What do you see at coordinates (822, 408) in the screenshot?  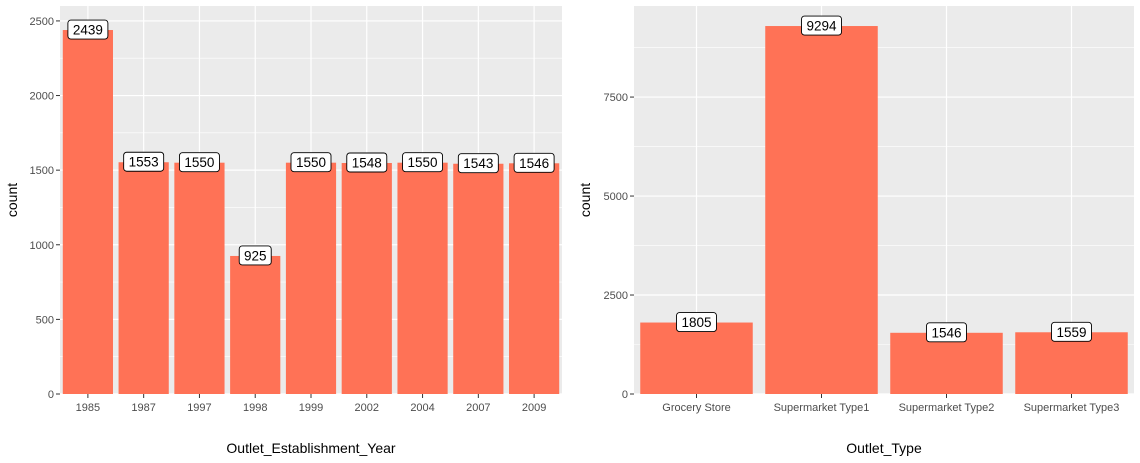 I see `x-tick-label: Supermarket Type1` at bounding box center [822, 408].